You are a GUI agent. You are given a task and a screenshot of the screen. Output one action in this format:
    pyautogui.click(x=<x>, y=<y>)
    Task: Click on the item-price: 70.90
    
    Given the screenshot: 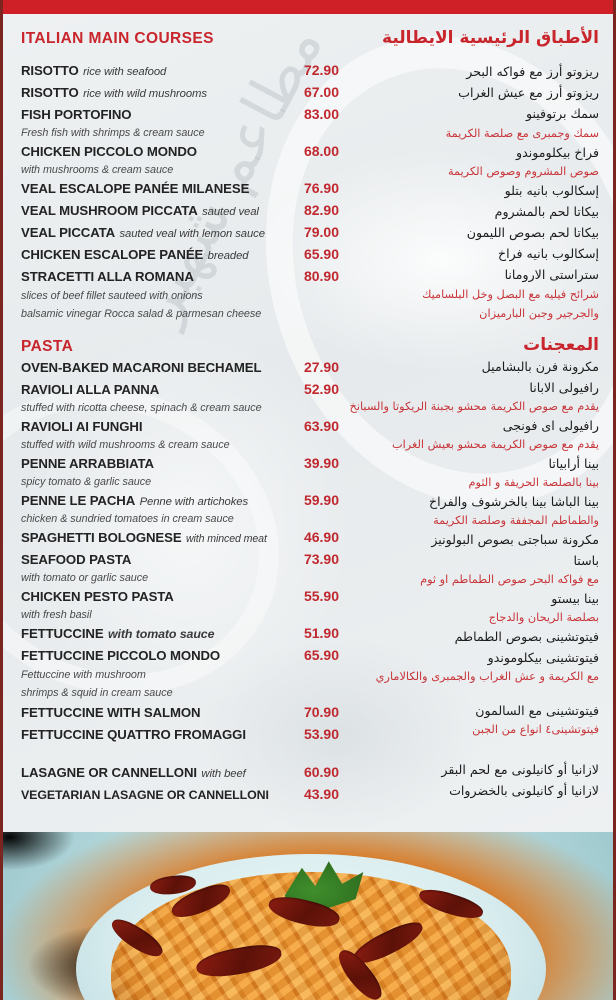 What is the action you would take?
    pyautogui.click(x=321, y=712)
    